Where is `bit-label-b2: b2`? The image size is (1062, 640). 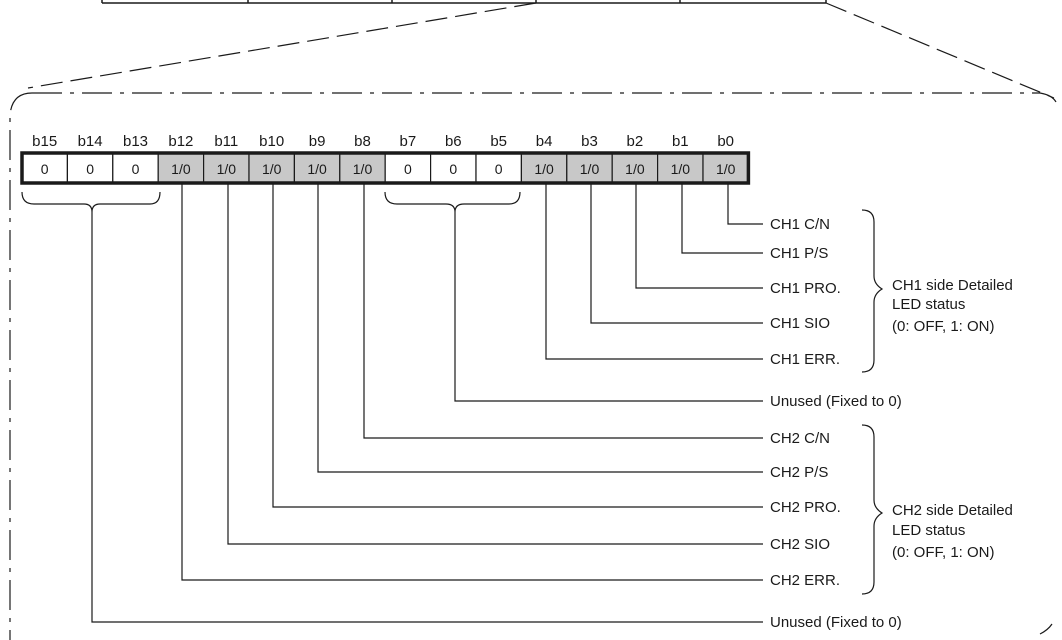
bit-label-b2: b2 is located at coordinates (635, 141).